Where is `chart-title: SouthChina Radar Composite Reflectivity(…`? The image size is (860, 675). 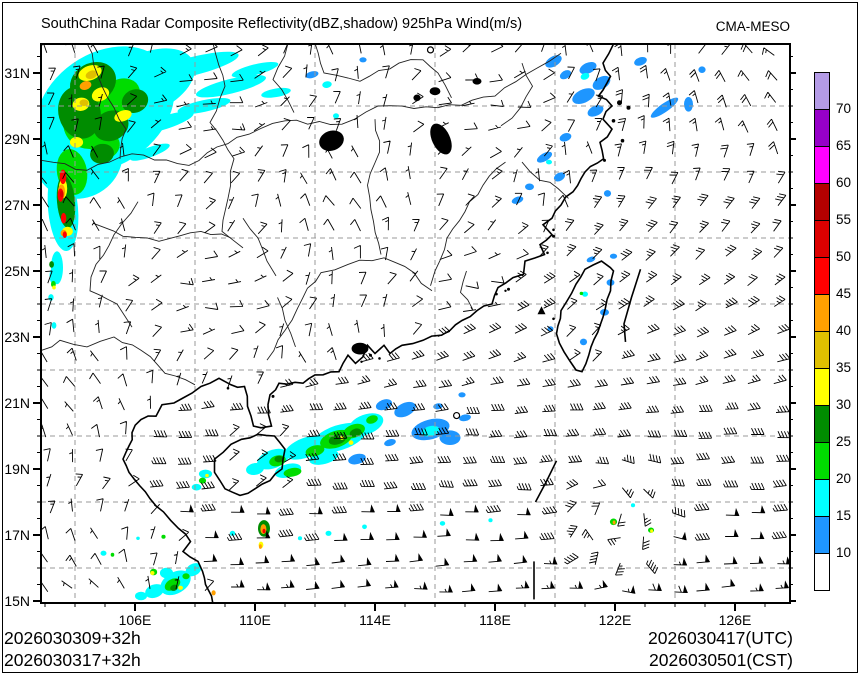
chart-title: SouthChina Radar Composite Reflectivity(… is located at coordinates (282, 24).